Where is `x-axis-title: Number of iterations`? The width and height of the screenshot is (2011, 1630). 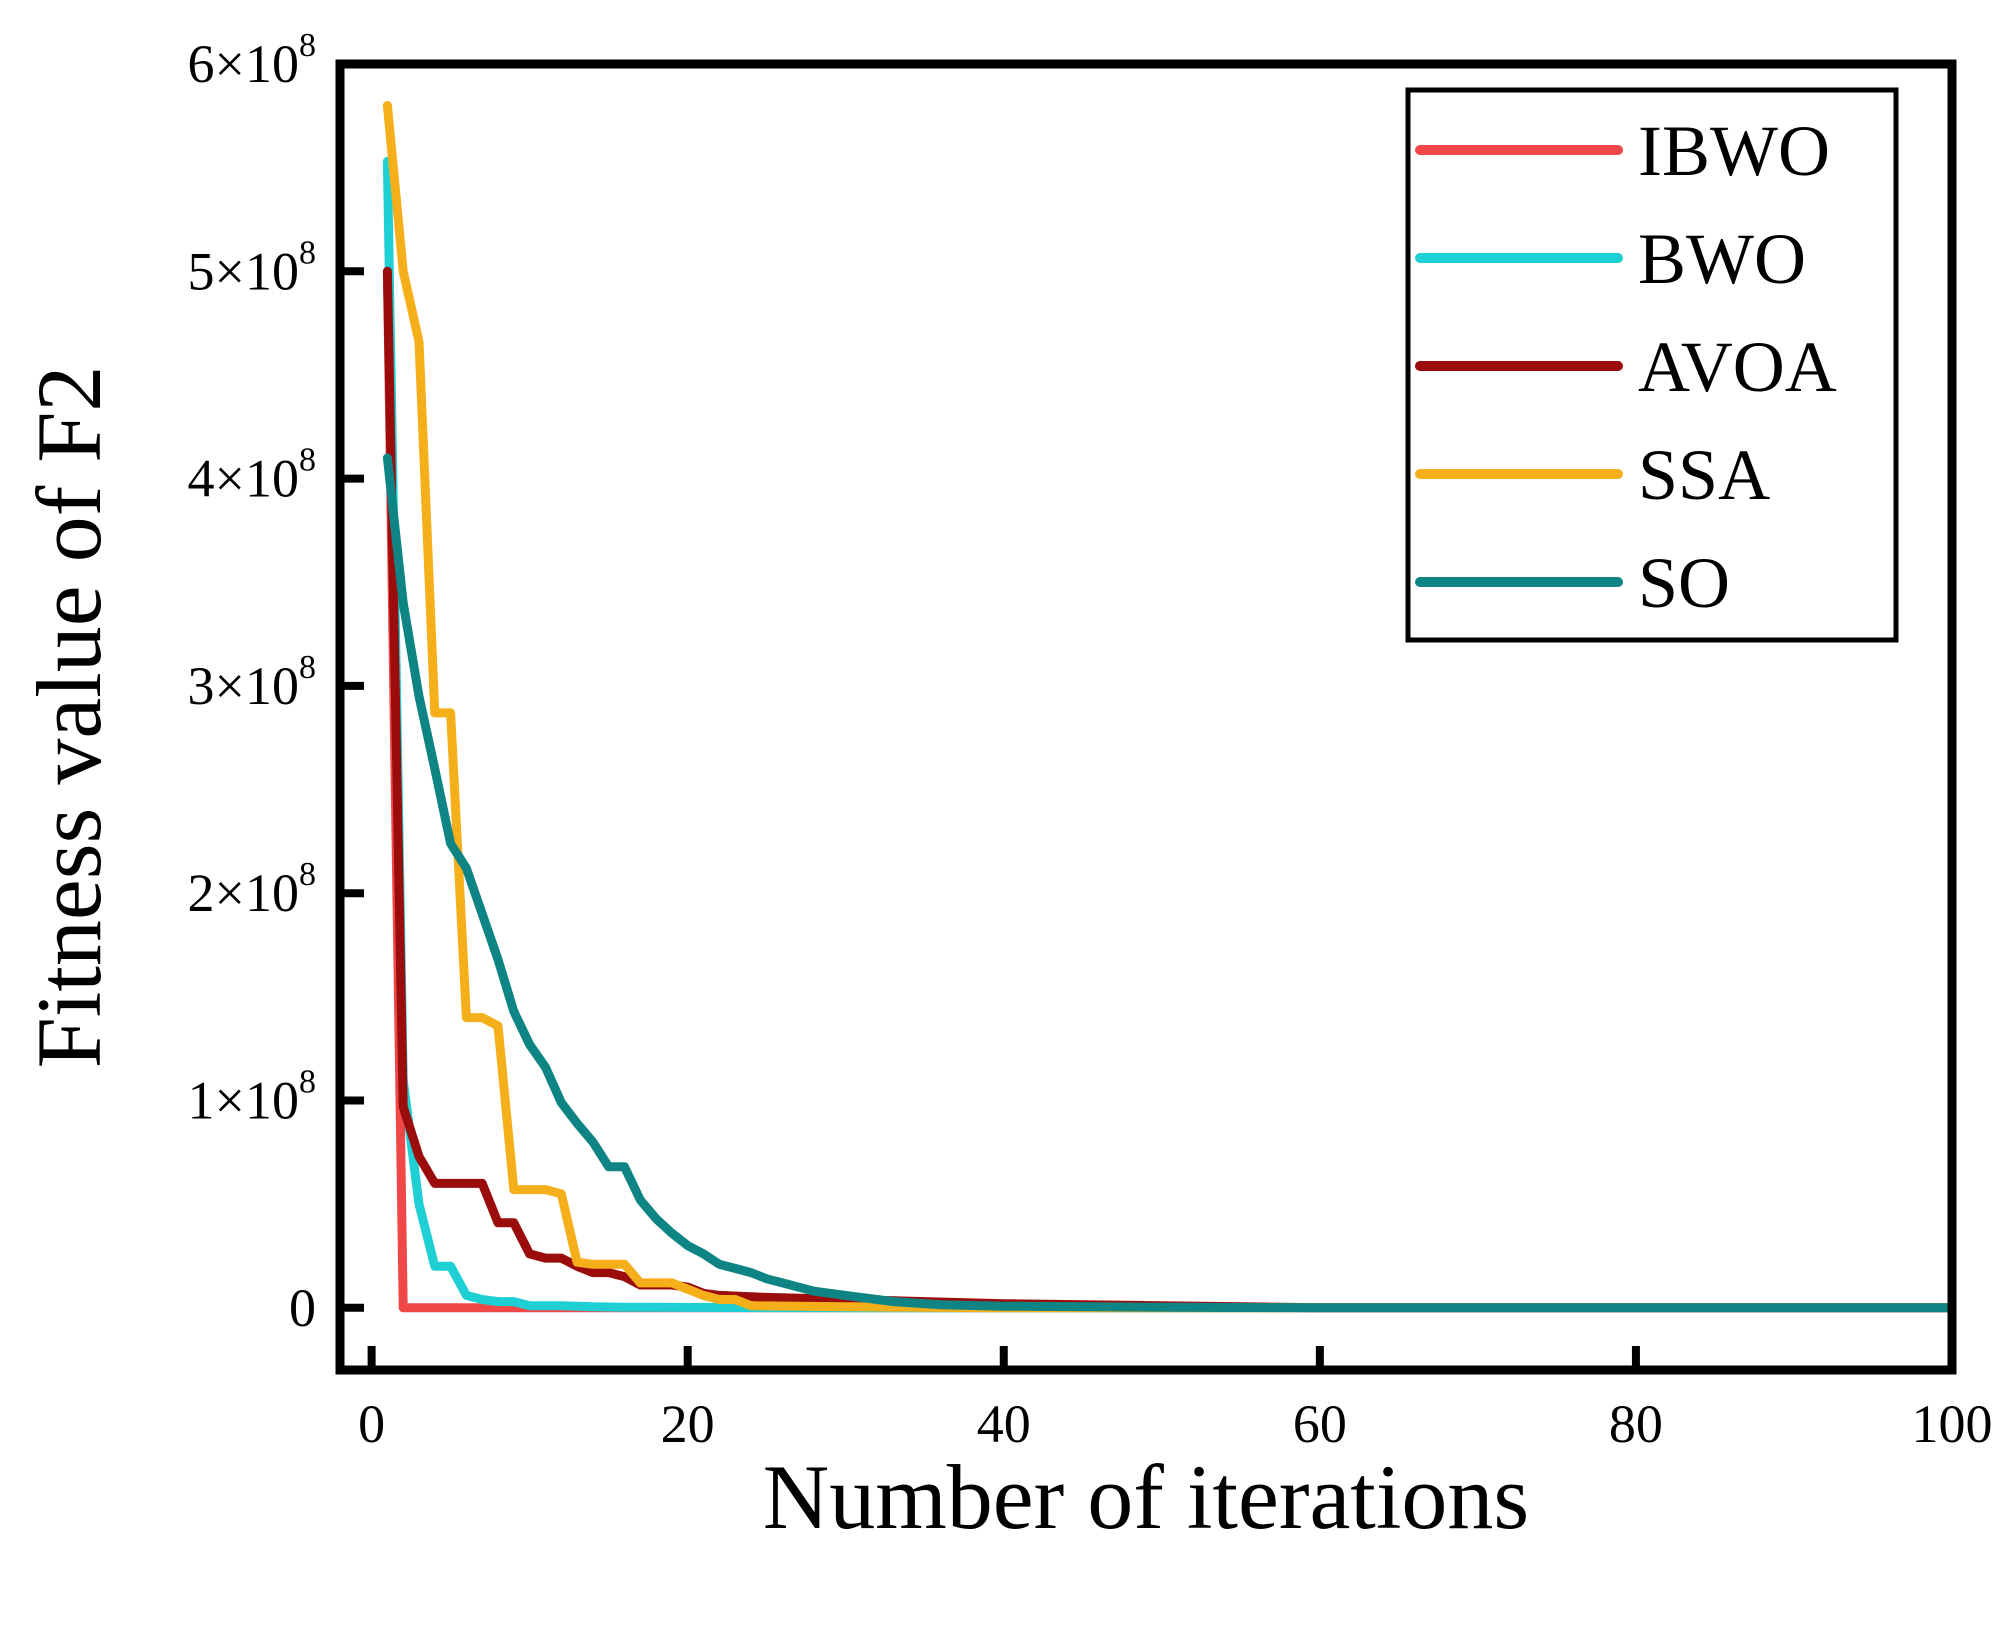
x-axis-title: Number of iterations is located at coordinates (1146, 1497).